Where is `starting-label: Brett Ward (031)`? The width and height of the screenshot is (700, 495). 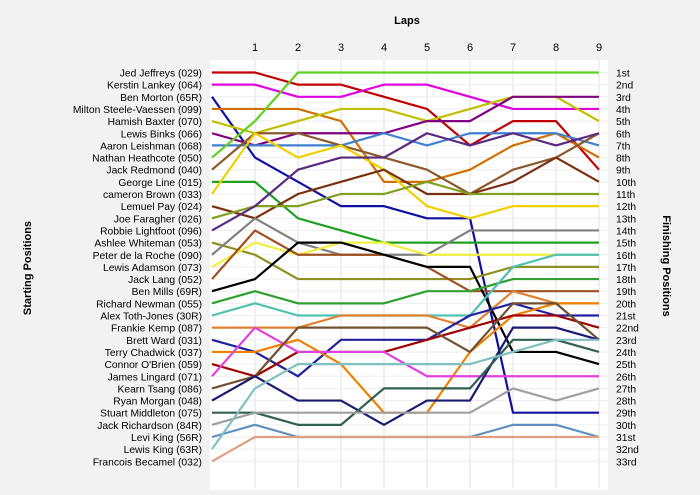
starting-label: Brett Ward (031) is located at coordinates (164, 341).